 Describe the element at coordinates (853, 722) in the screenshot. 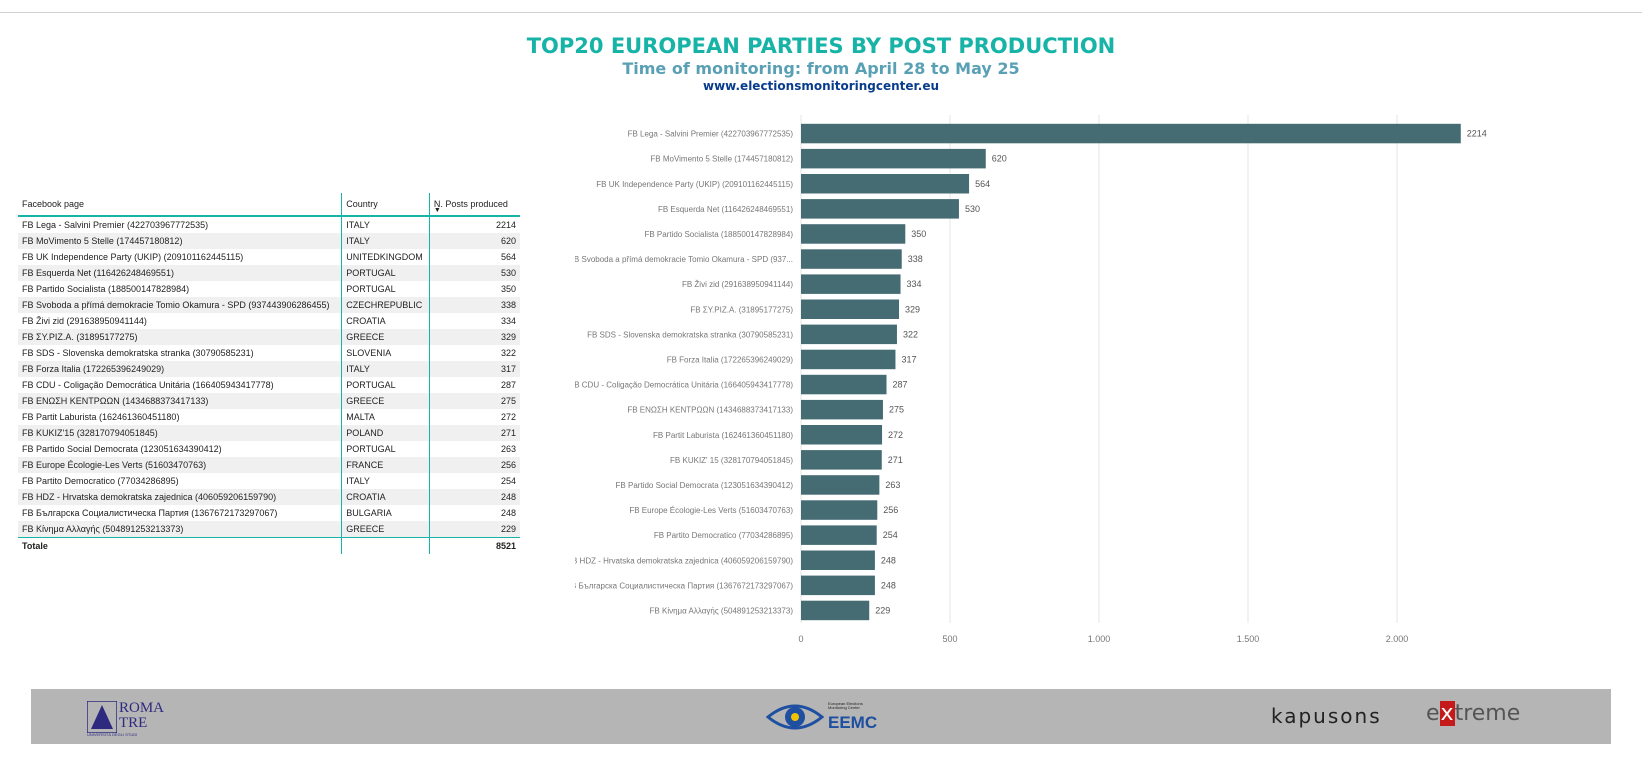

I see `eemc-wordmark: EEMC` at that location.